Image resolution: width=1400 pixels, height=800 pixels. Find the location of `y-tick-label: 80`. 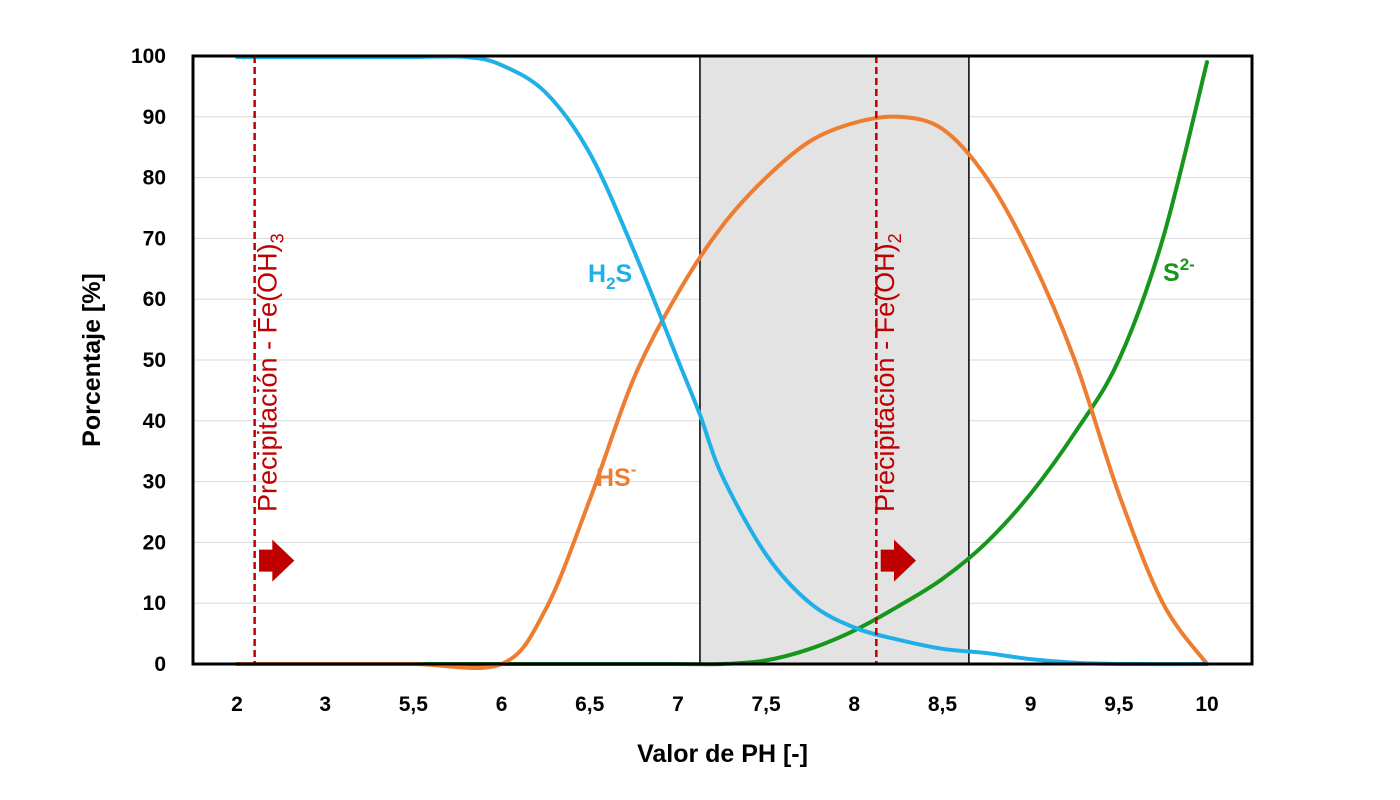

y-tick-label: 80 is located at coordinates (154, 178).